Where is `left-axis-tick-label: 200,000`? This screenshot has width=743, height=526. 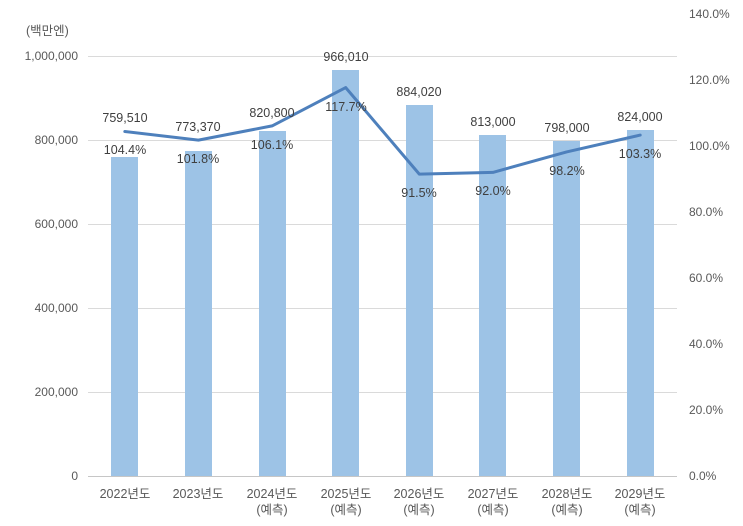
left-axis-tick-label: 200,000 is located at coordinates (56, 392).